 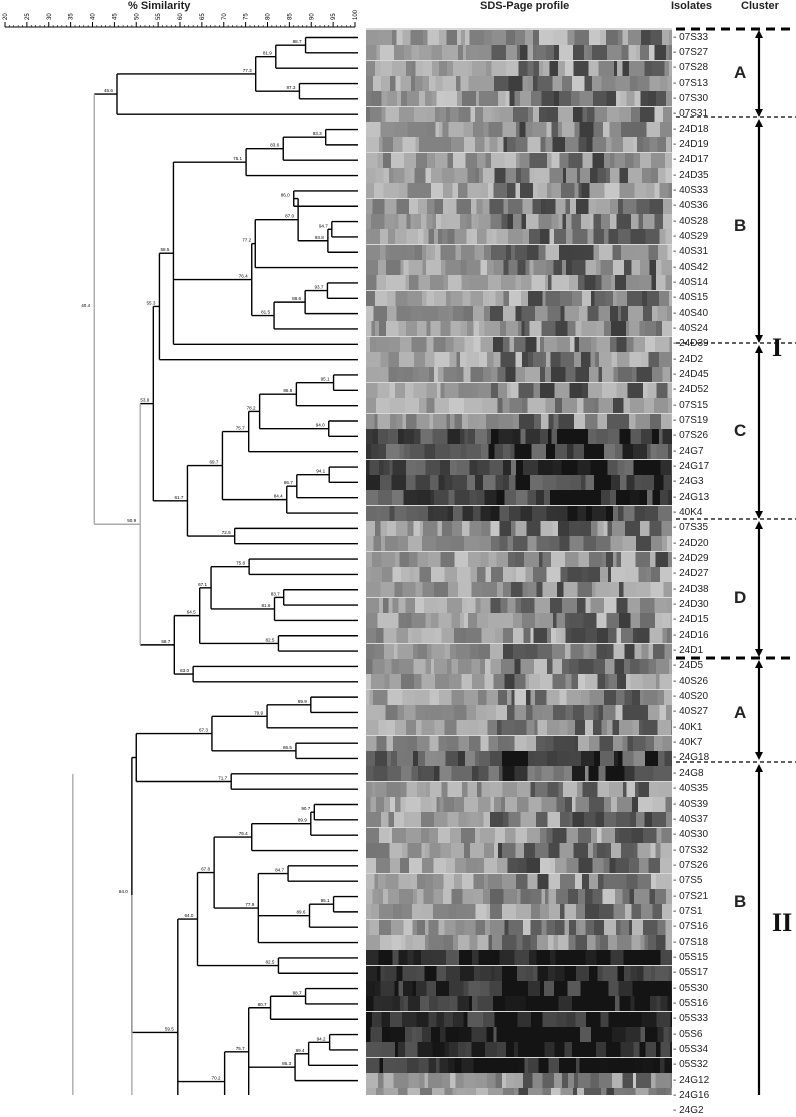 What do you see at coordinates (184, 670) in the screenshot?
I see `node-label: 63.0` at bounding box center [184, 670].